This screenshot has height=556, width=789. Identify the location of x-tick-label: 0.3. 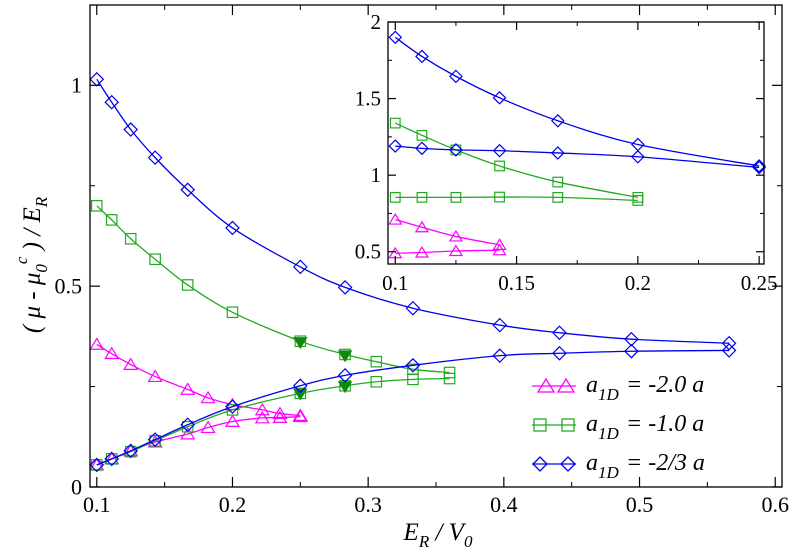
(368, 504).